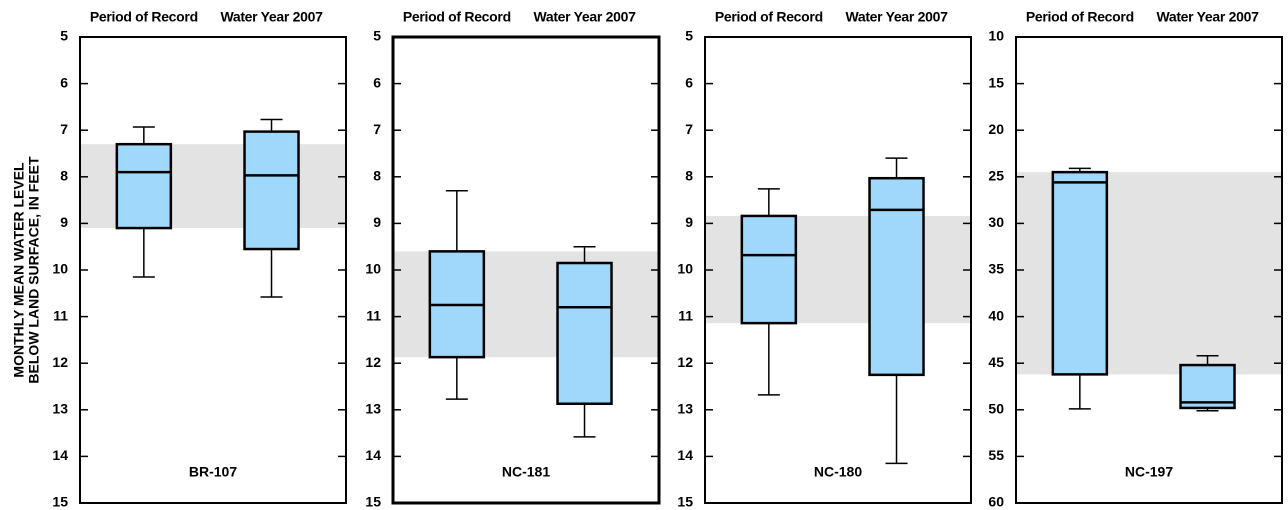  Describe the element at coordinates (1149, 472) in the screenshot. I see `station-label: NC-197` at that location.